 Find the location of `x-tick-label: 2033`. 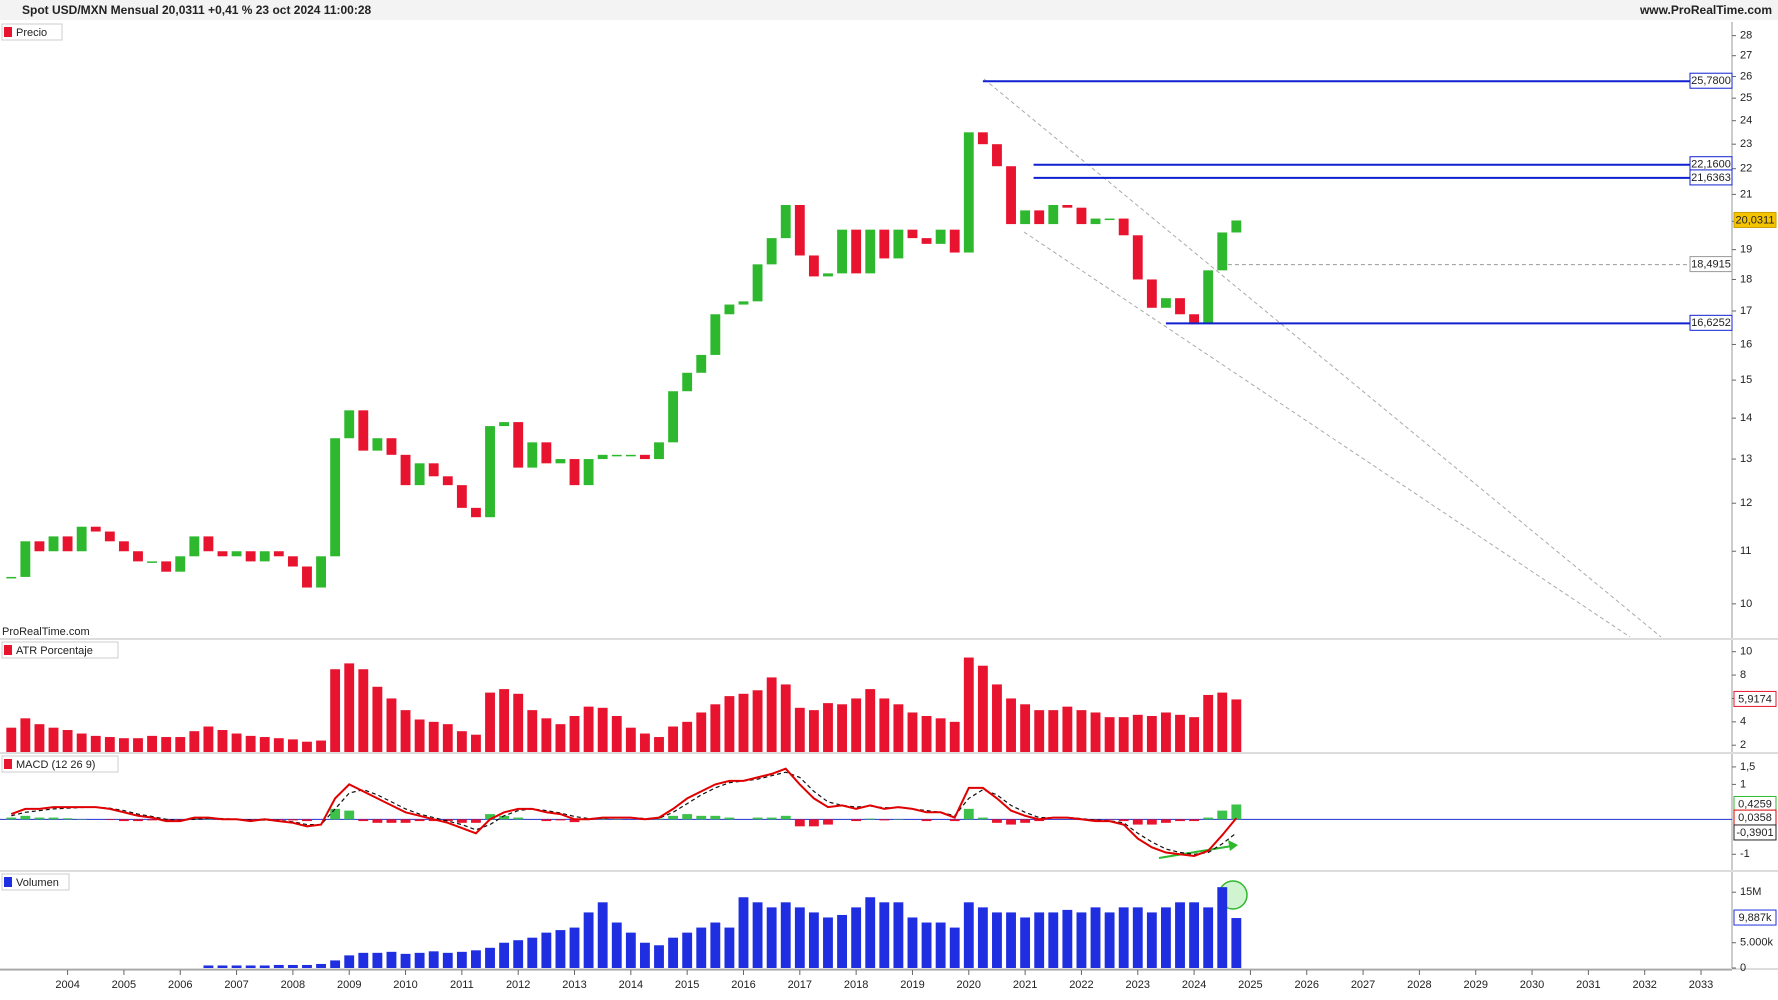

x-tick-label: 2033 is located at coordinates (1701, 985).